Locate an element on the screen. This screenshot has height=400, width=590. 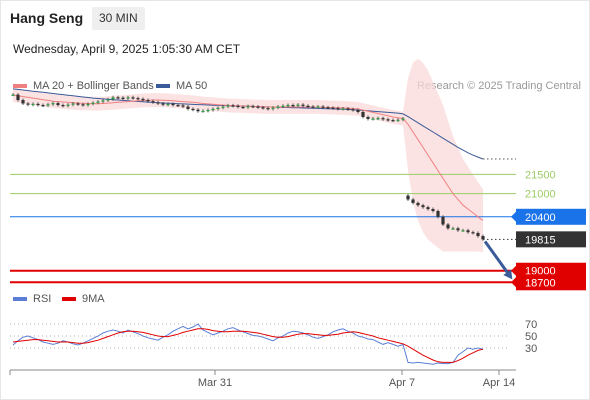
legend-ma50: MA 50 is located at coordinates (181, 86).